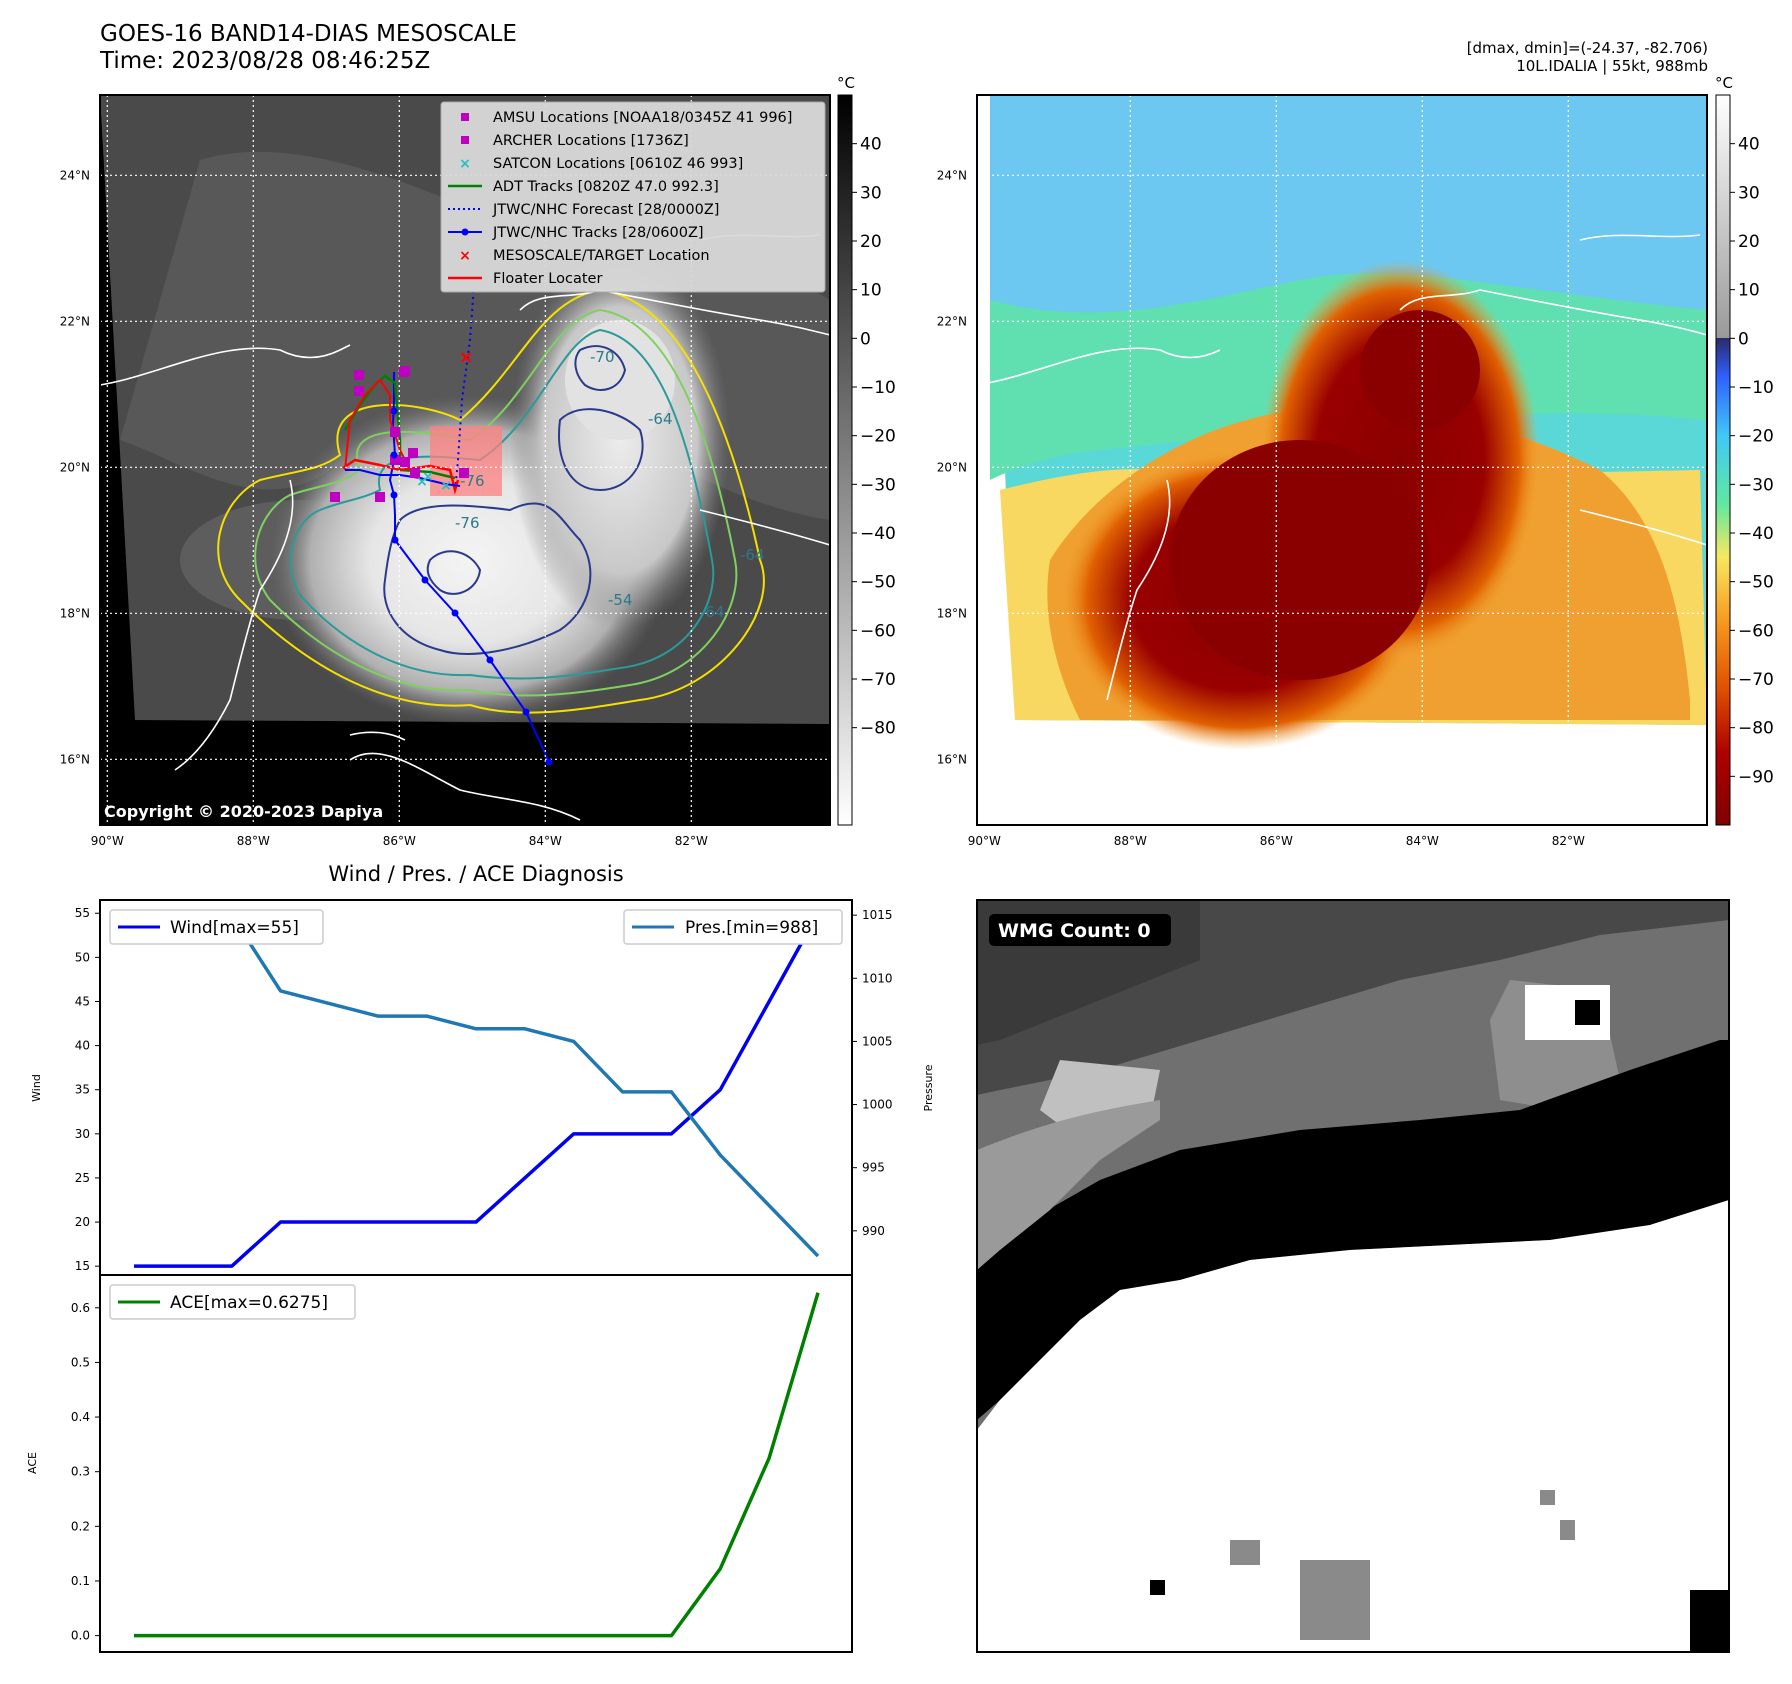 This screenshot has width=1792, height=1684. Describe the element at coordinates (475, 874) in the screenshot. I see `diag-title: Wind / Pres. / ACE Diagnosis` at that location.